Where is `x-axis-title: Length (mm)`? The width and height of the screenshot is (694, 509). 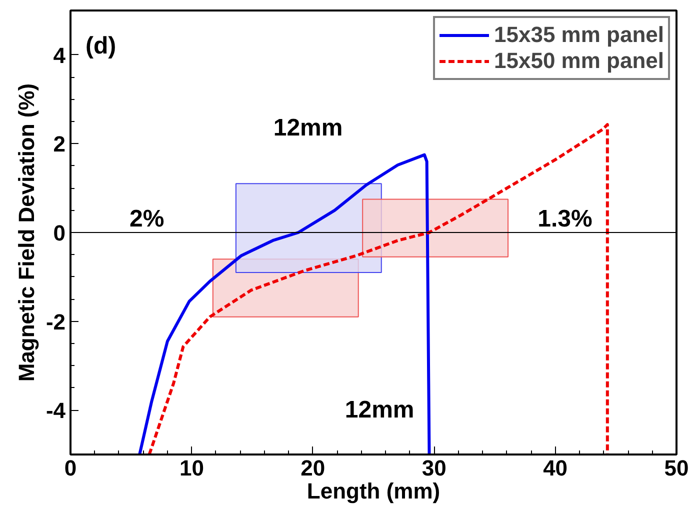 x-axis-title: Length (mm) is located at coordinates (373, 491).